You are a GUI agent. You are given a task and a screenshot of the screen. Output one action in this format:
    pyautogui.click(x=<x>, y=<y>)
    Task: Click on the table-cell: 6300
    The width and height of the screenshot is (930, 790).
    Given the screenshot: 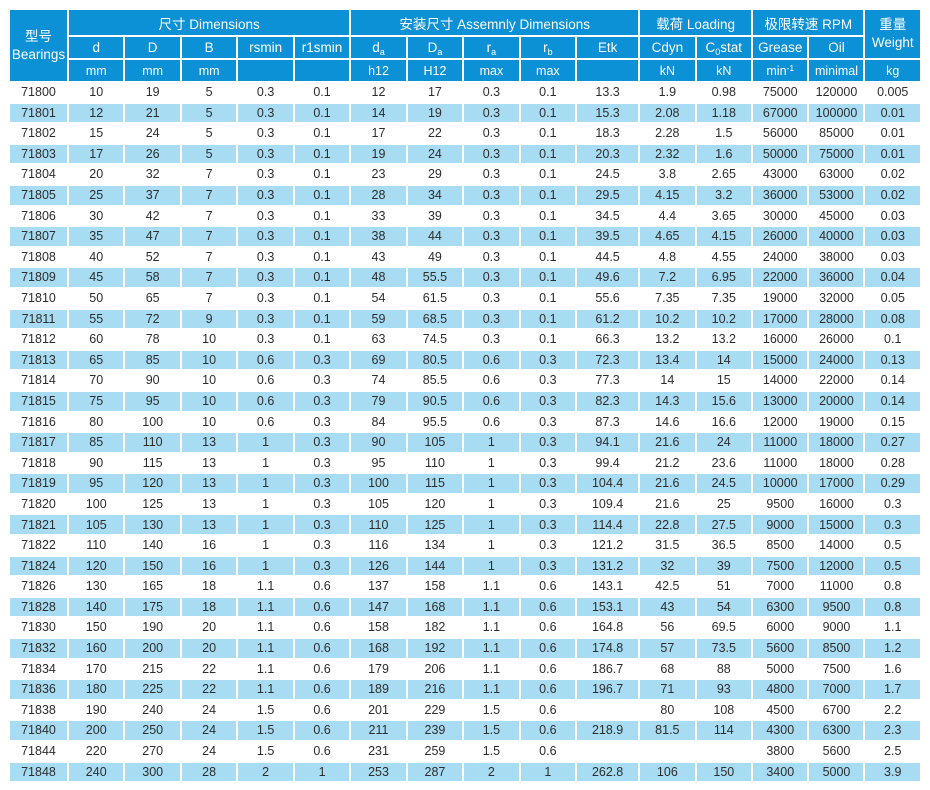 What is the action you would take?
    pyautogui.click(x=836, y=730)
    